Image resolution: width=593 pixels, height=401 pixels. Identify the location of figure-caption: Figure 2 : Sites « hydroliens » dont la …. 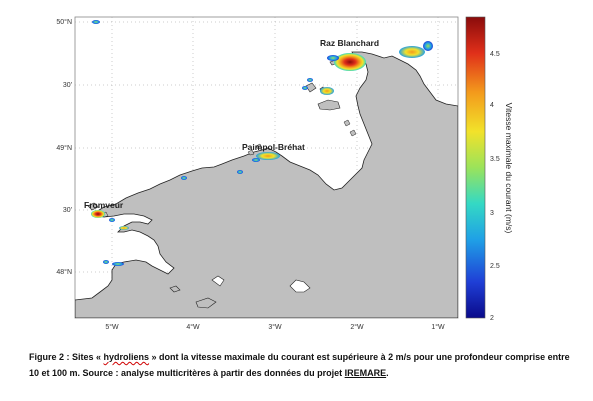
(301, 365).